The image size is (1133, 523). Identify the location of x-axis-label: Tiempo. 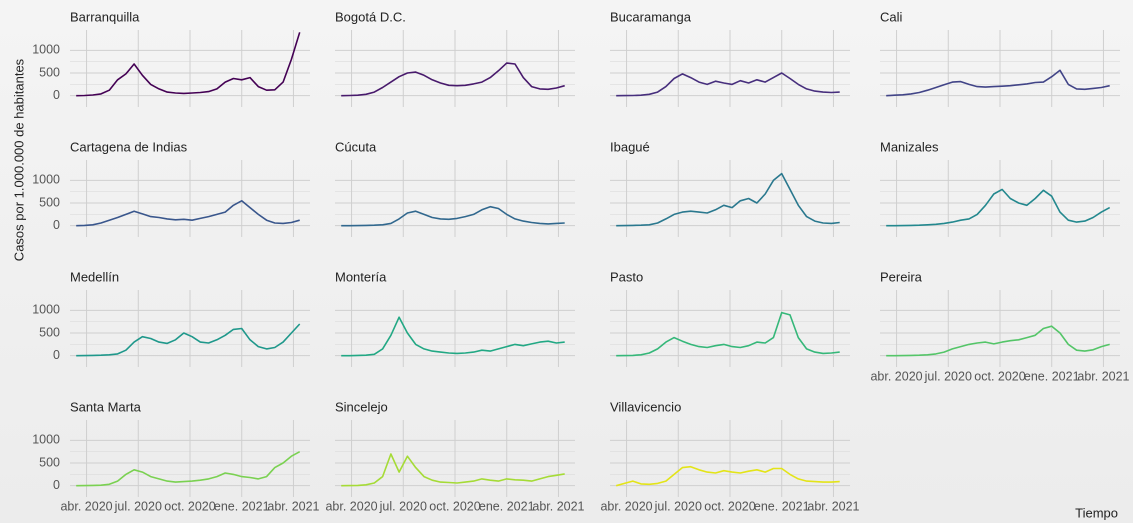
(1096, 512).